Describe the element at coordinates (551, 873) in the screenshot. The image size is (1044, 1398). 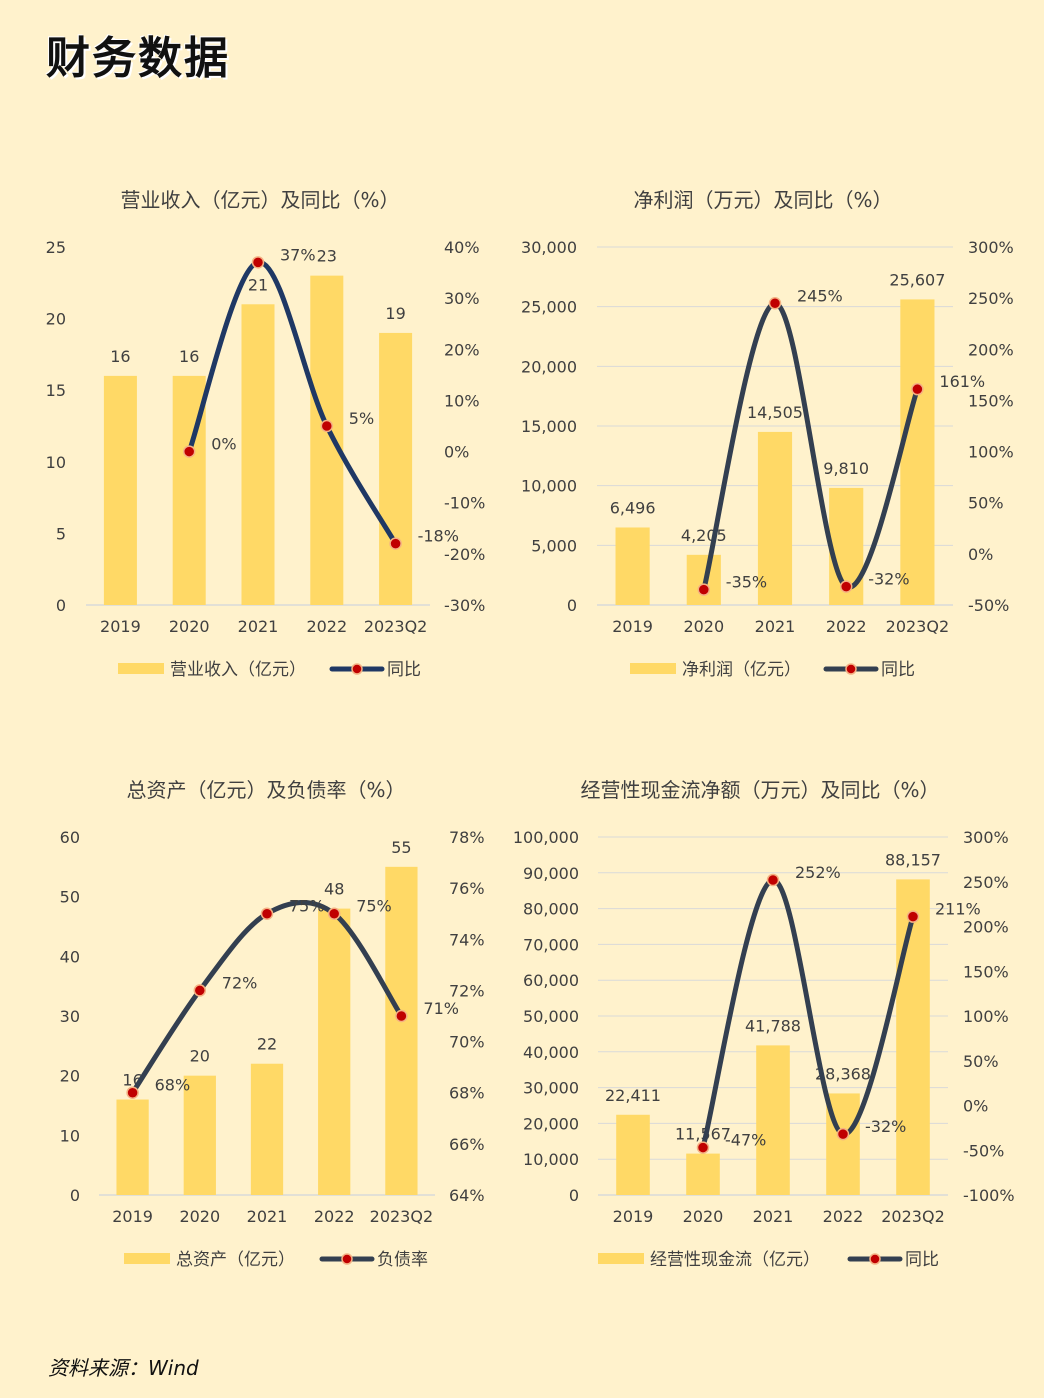
I see `left-axis-tick: 90,000` at that location.